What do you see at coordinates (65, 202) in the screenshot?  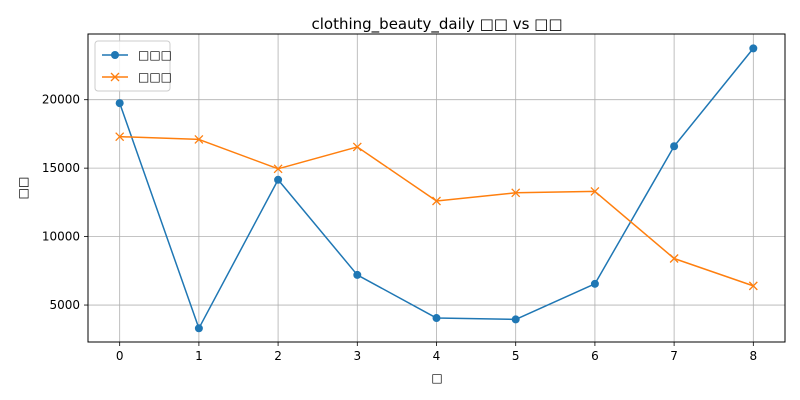 I see `y-axis: 5000 10000 15000 20000` at bounding box center [65, 202].